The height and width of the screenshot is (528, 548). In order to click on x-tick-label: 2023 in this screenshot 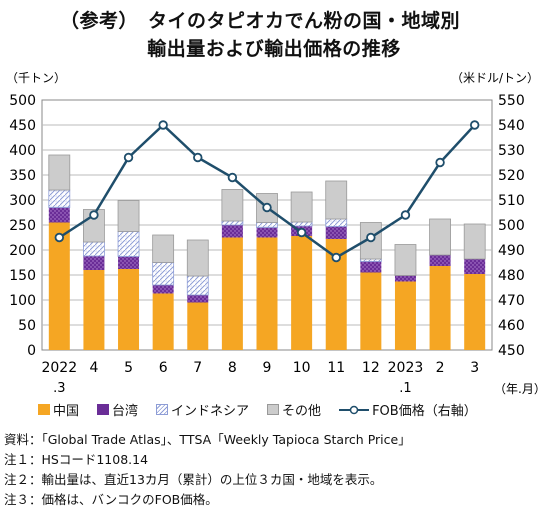, I will do `click(406, 368)`.